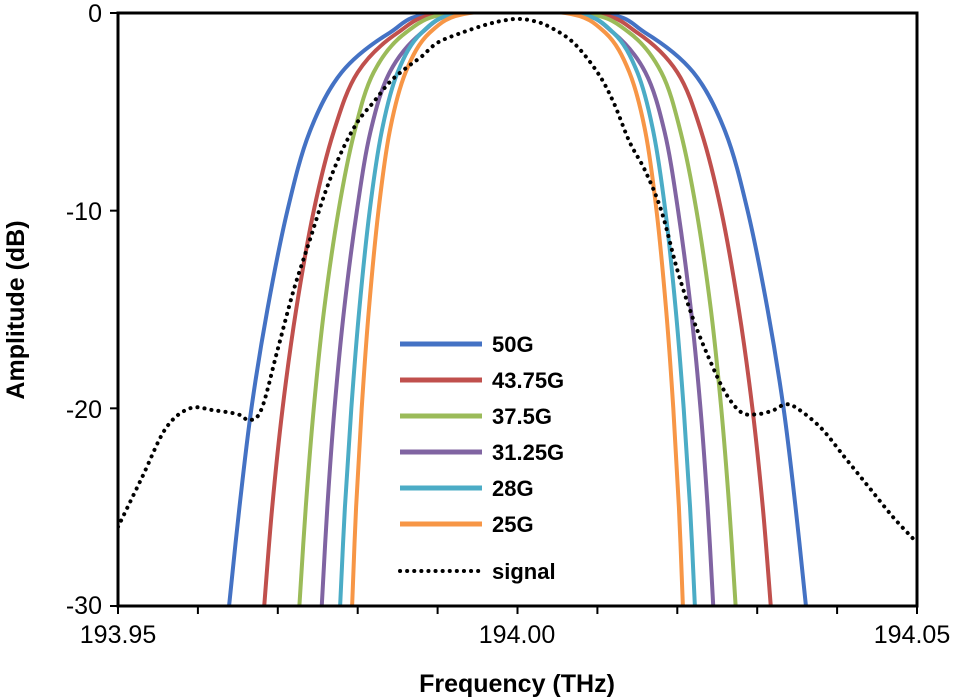  What do you see at coordinates (524, 571) in the screenshot?
I see `legend-label-signal: signal` at bounding box center [524, 571].